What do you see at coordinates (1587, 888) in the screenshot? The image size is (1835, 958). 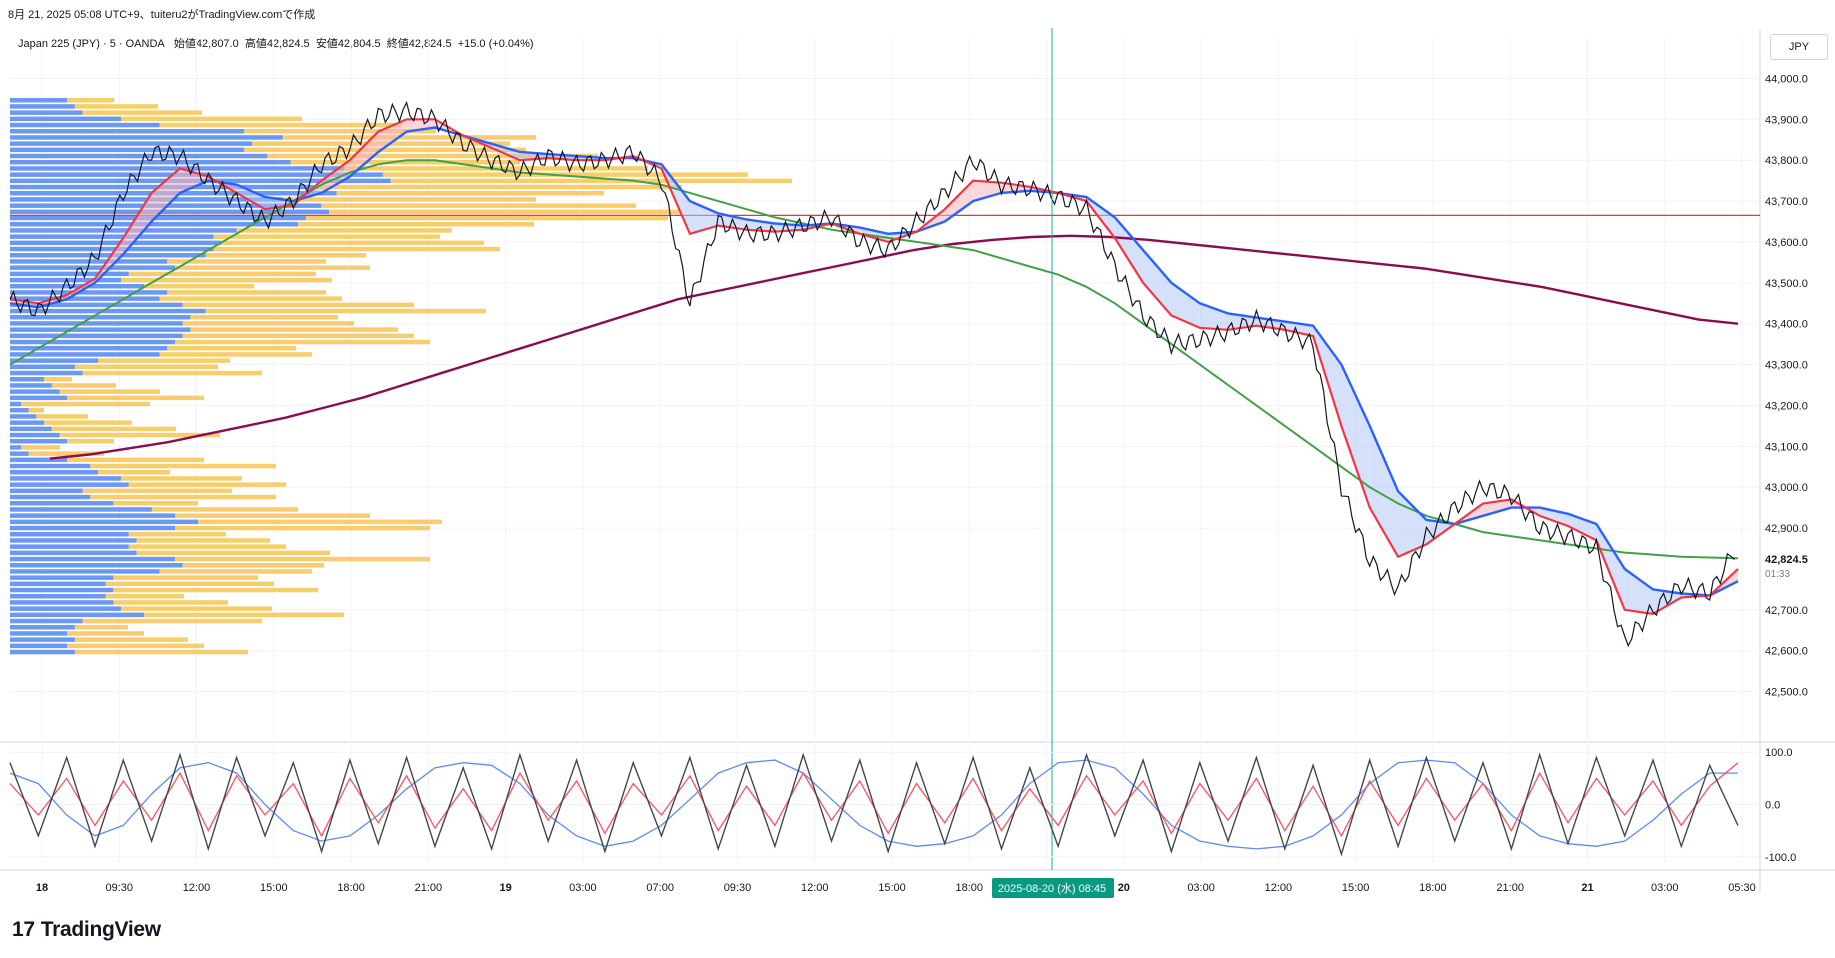 I see `time-tick-label: 21` at bounding box center [1587, 888].